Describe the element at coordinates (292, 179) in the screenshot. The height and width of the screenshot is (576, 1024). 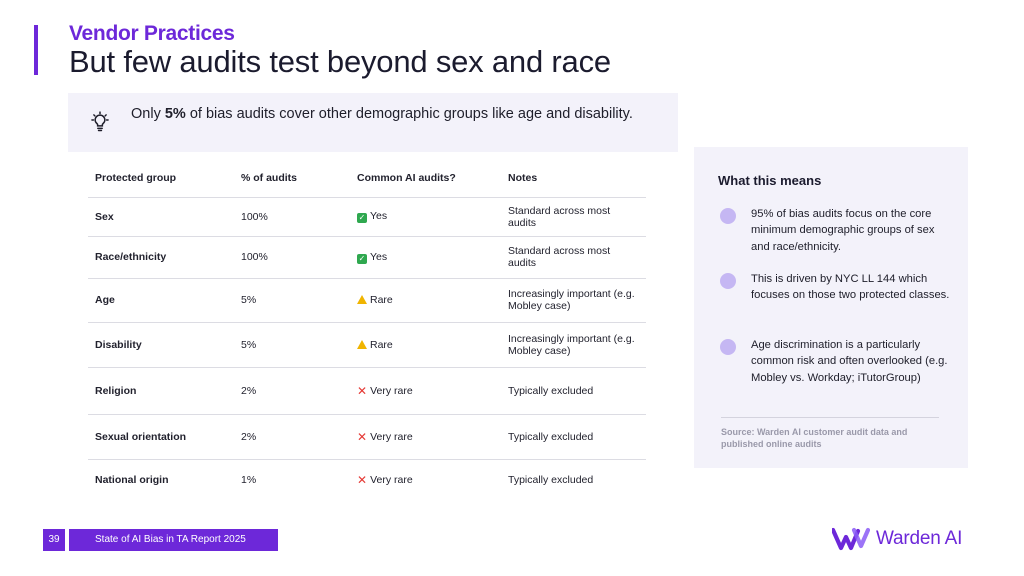
I see `header-percent-audits: % of audits` at that location.